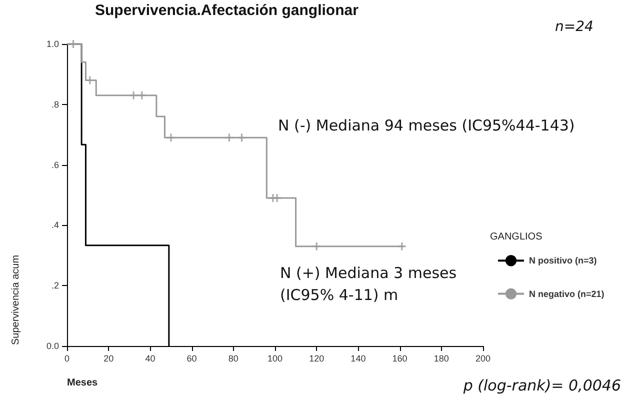 Image resolution: width=627 pixels, height=414 pixels. I want to click on y-tick-label: .6, so click(55, 165).